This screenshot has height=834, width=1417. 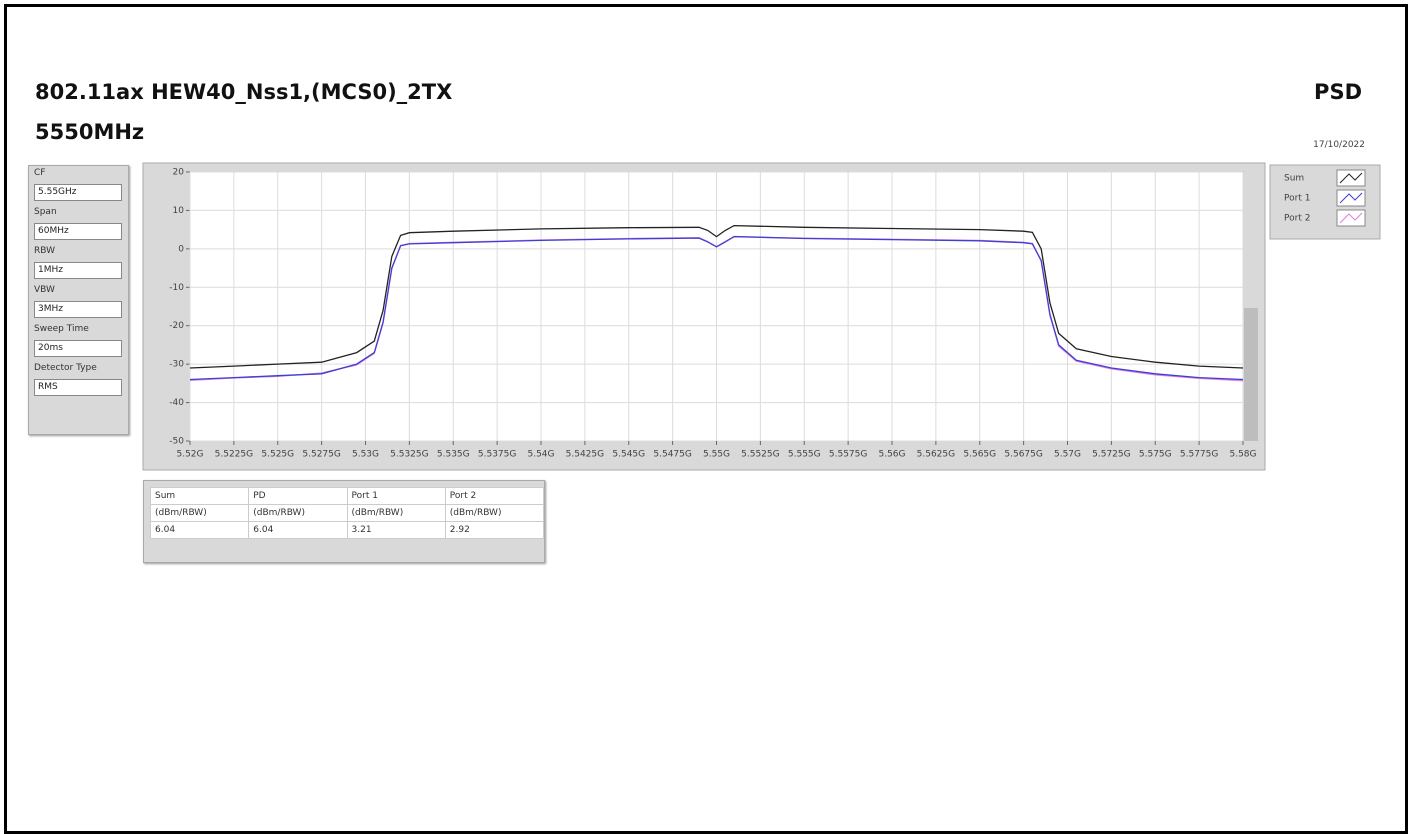 I want to click on table-cell: 3.21, so click(x=396, y=530).